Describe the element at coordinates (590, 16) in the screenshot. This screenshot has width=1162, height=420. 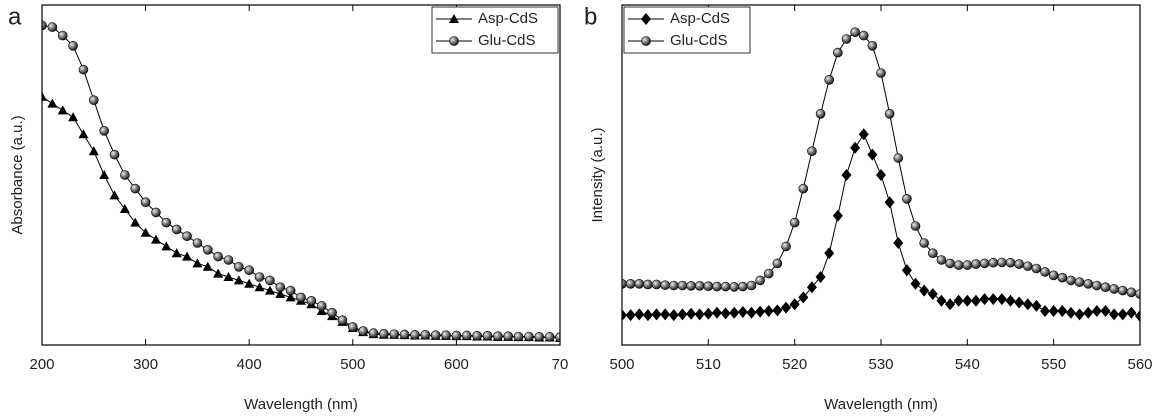
I see `panel-label: b` at that location.